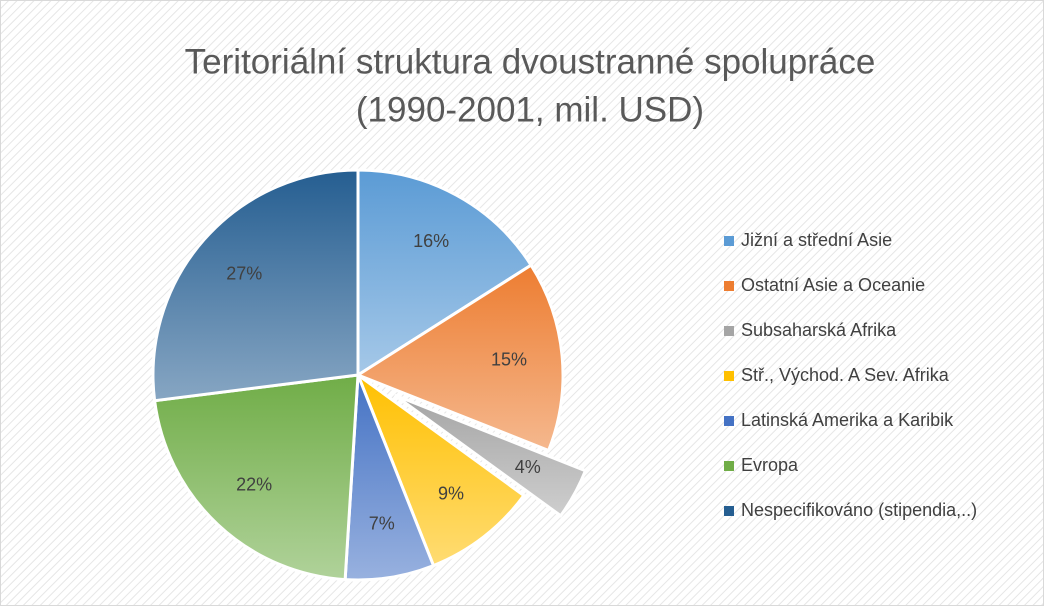 The width and height of the screenshot is (1044, 606). What do you see at coordinates (859, 510) in the screenshot?
I see `legend-label: Nespecifikováno (stipendia,..)` at bounding box center [859, 510].